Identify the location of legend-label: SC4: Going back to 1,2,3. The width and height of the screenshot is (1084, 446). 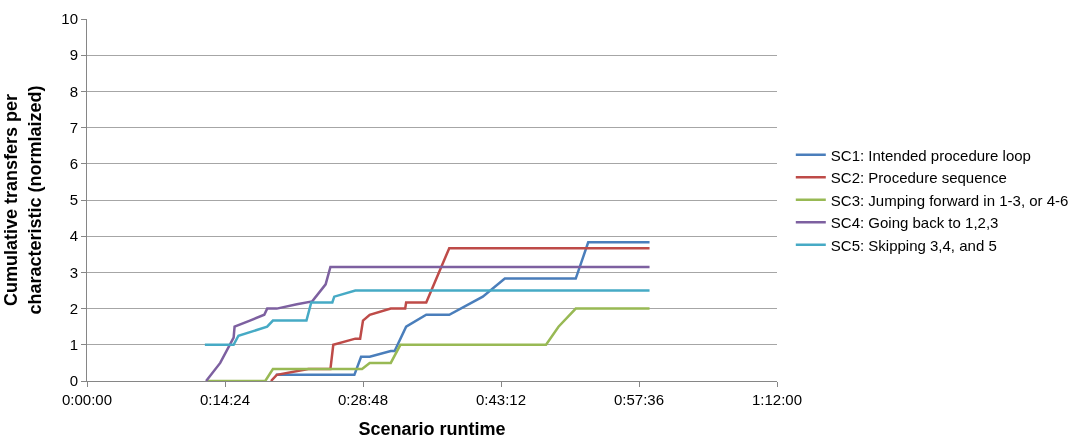
(914, 223).